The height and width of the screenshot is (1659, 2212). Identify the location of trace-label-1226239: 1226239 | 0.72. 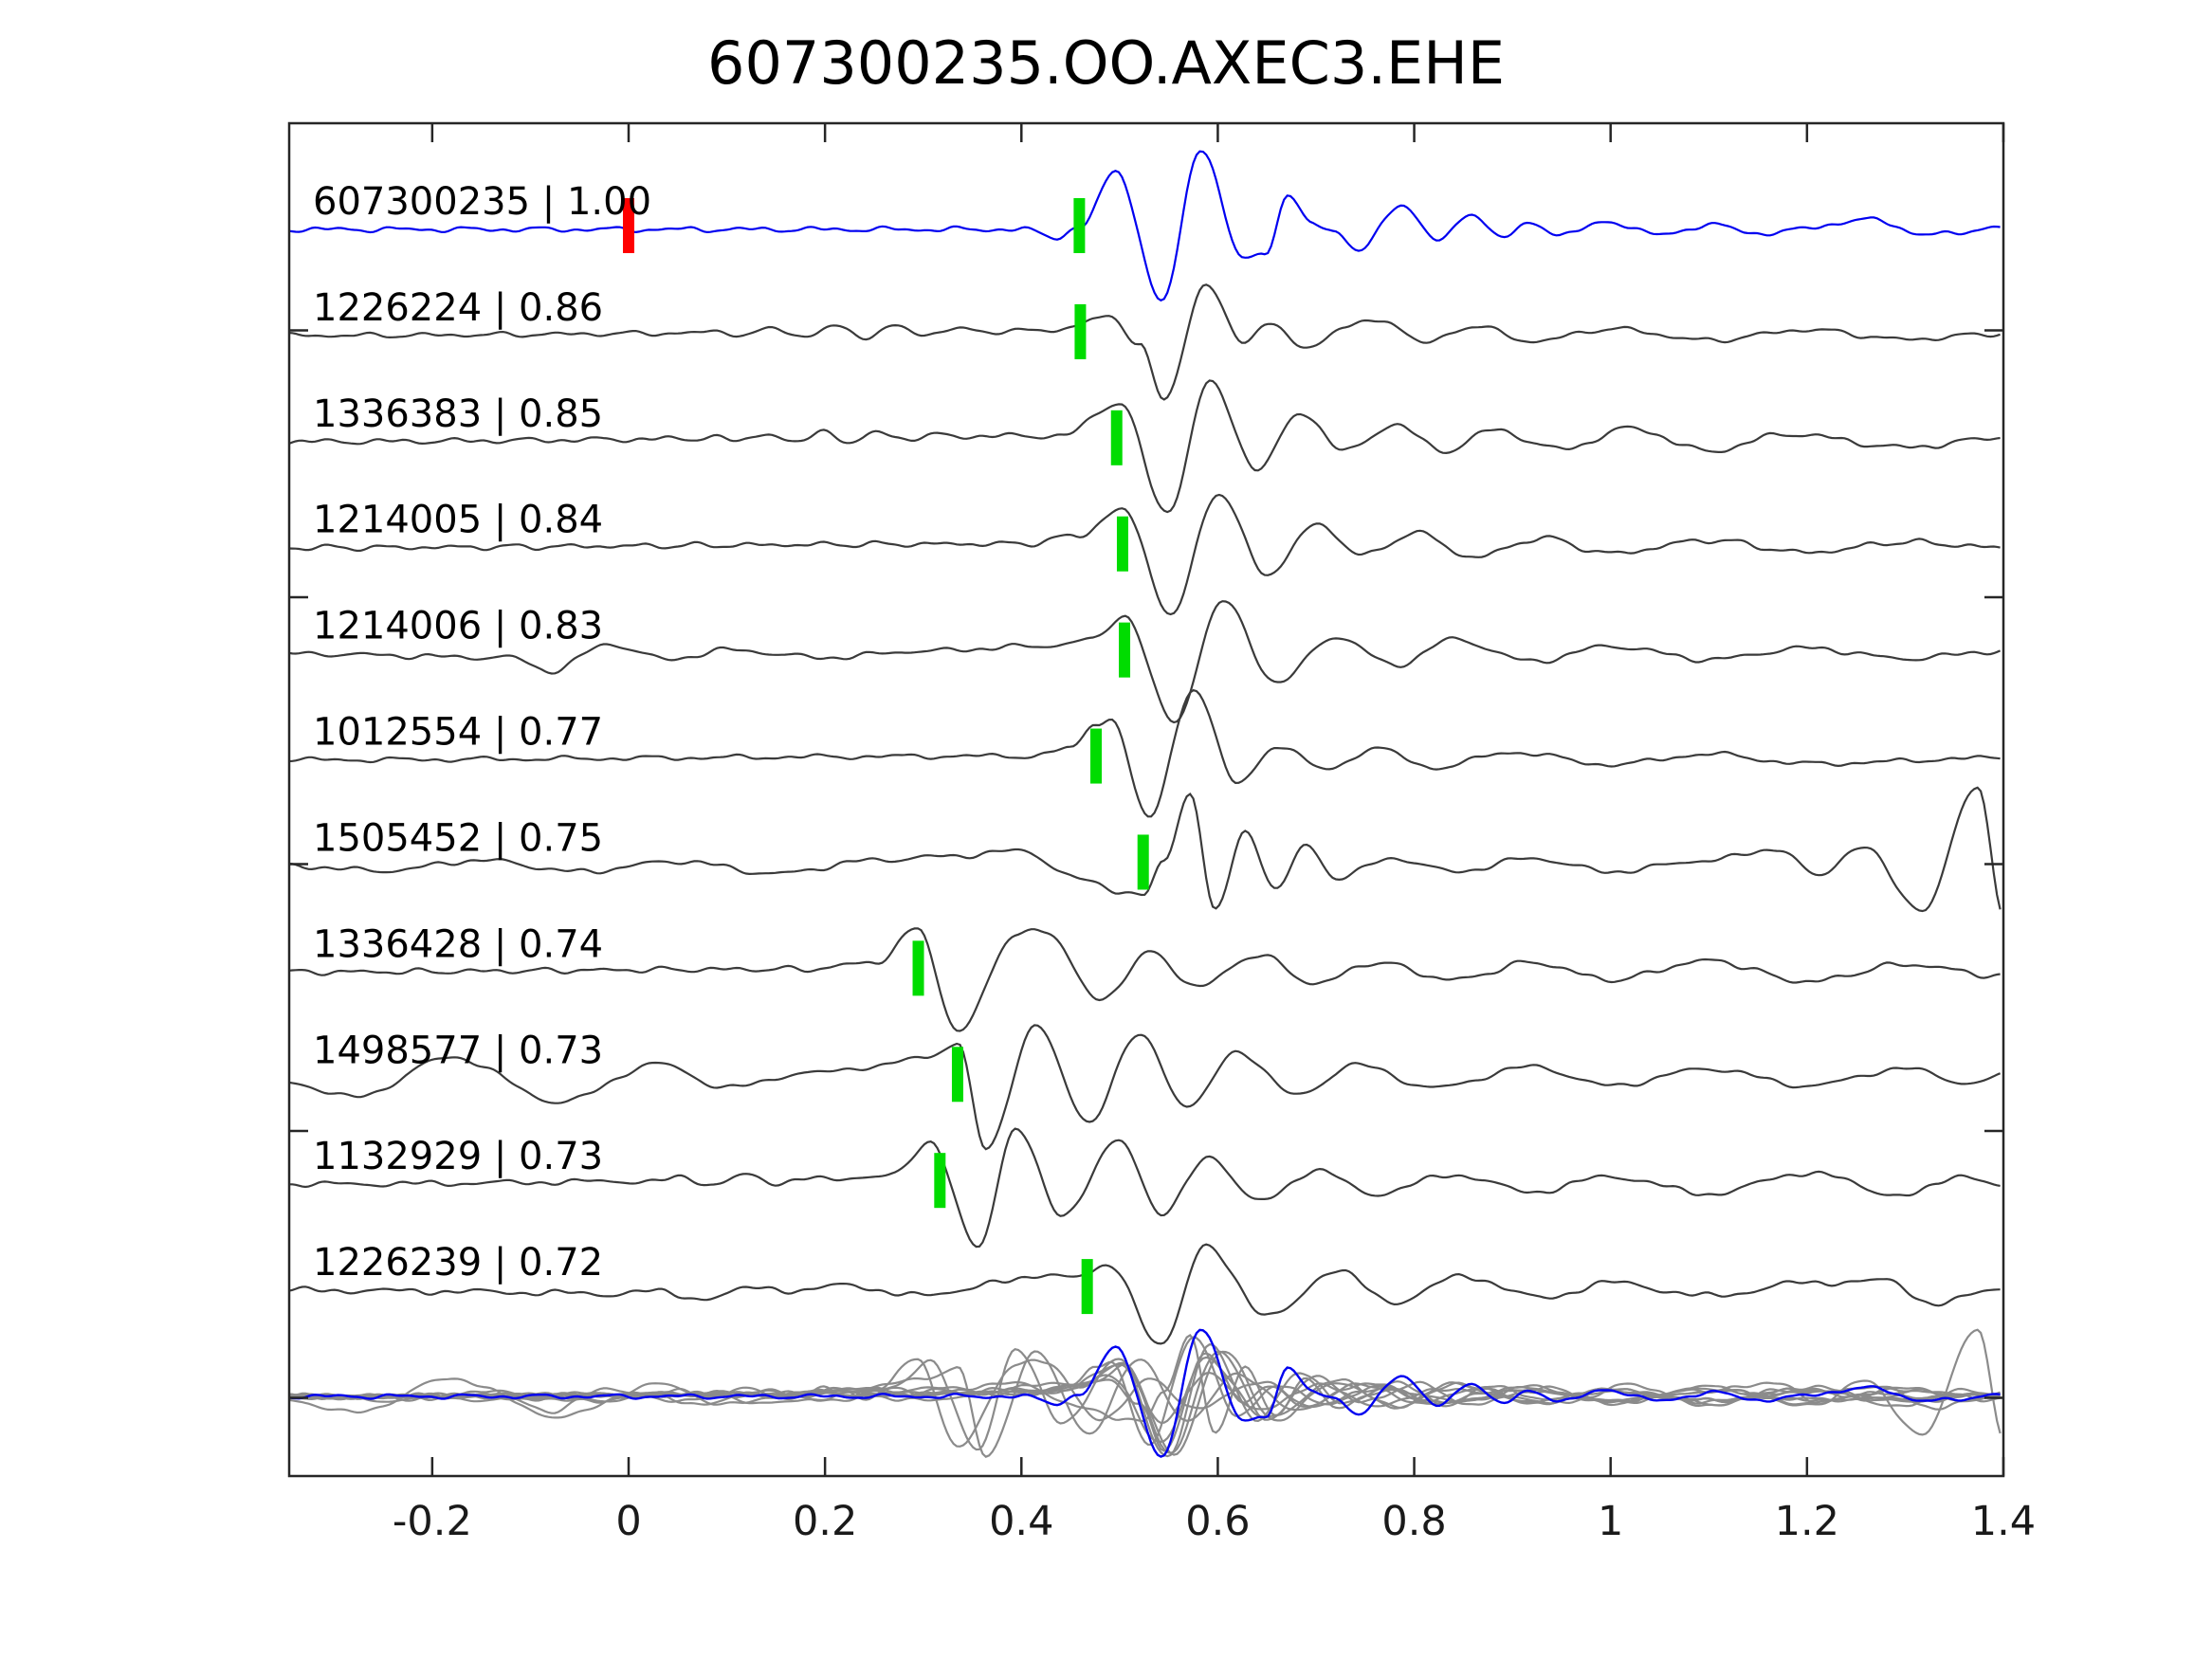
(458, 1263).